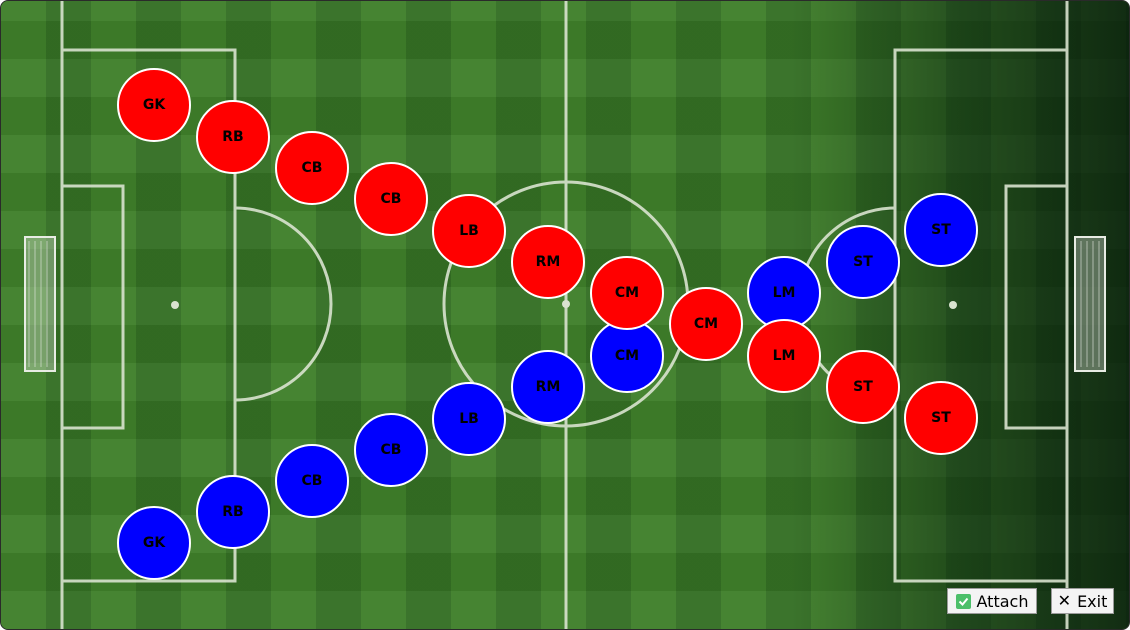 Image resolution: width=1130 pixels, height=630 pixels. What do you see at coordinates (1064, 600) in the screenshot?
I see `close-icon: ✕` at bounding box center [1064, 600].